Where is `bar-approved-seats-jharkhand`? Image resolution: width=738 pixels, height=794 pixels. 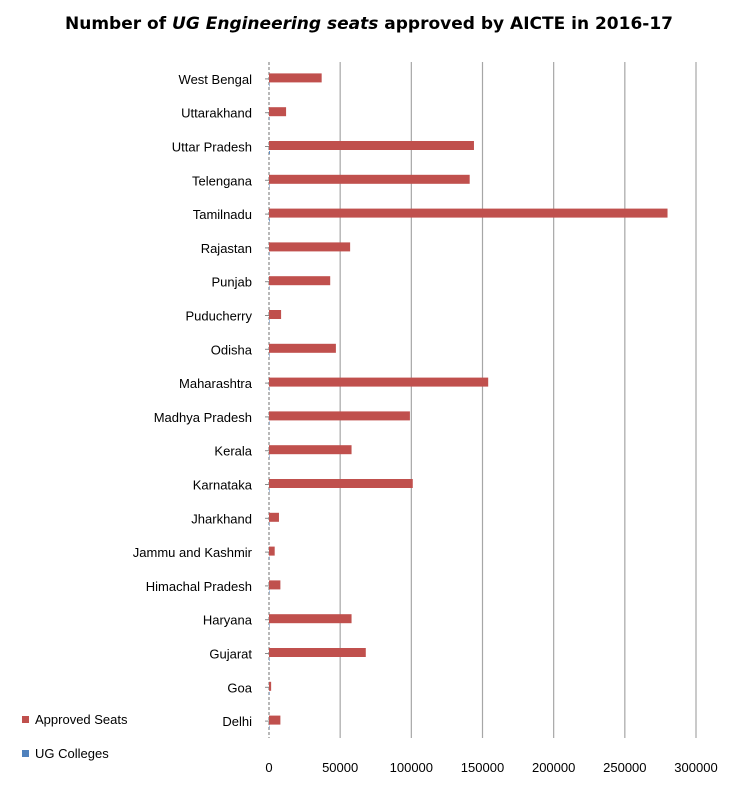 bar-approved-seats-jharkhand is located at coordinates (274, 517).